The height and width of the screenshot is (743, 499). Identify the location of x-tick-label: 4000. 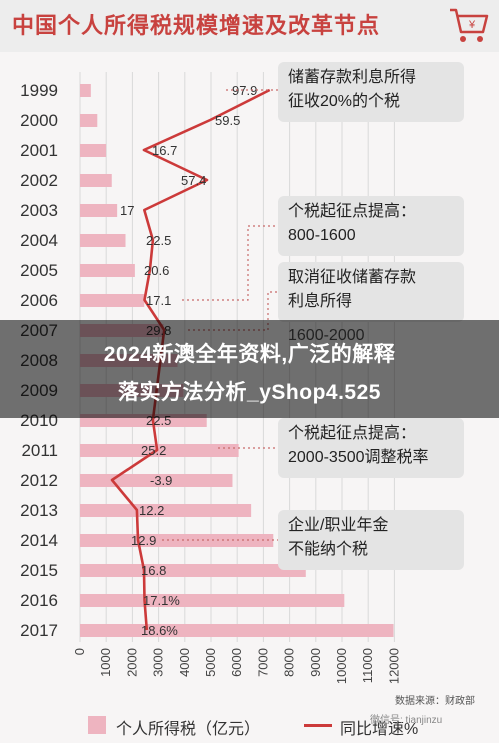
(184, 662).